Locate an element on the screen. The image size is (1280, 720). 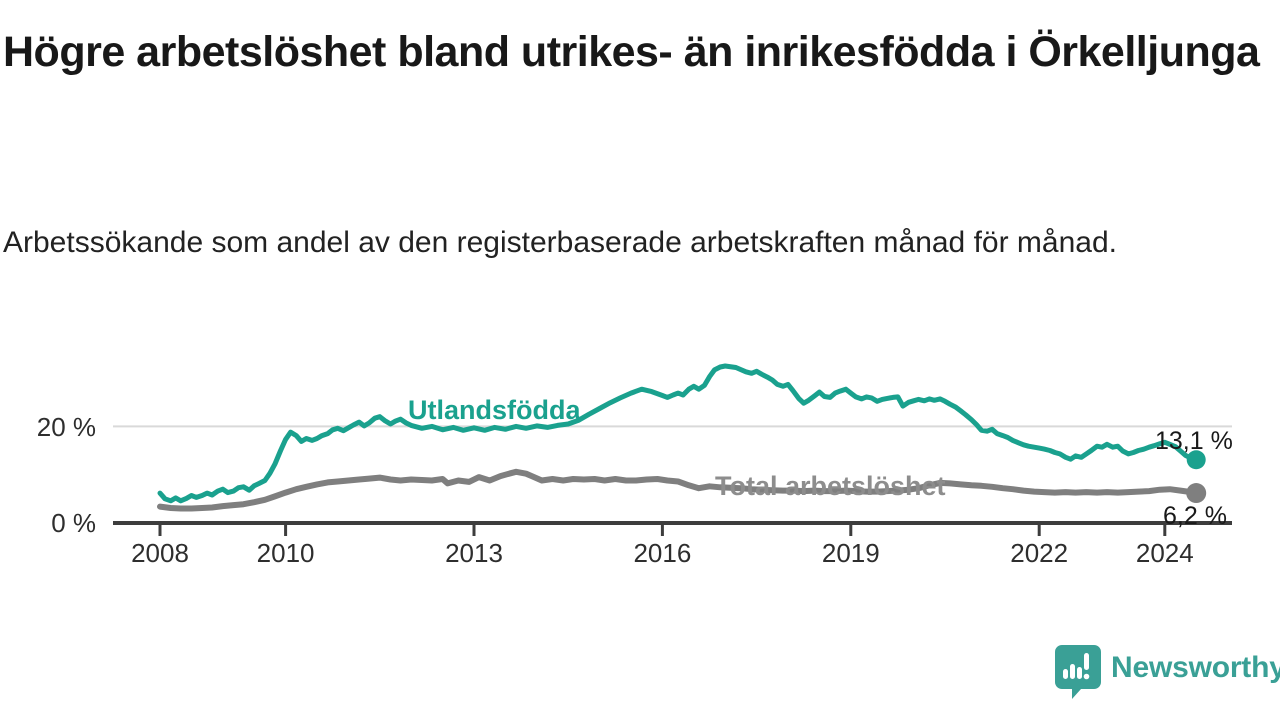
x-axis-tick-label: 2024 is located at coordinates (1164, 553).